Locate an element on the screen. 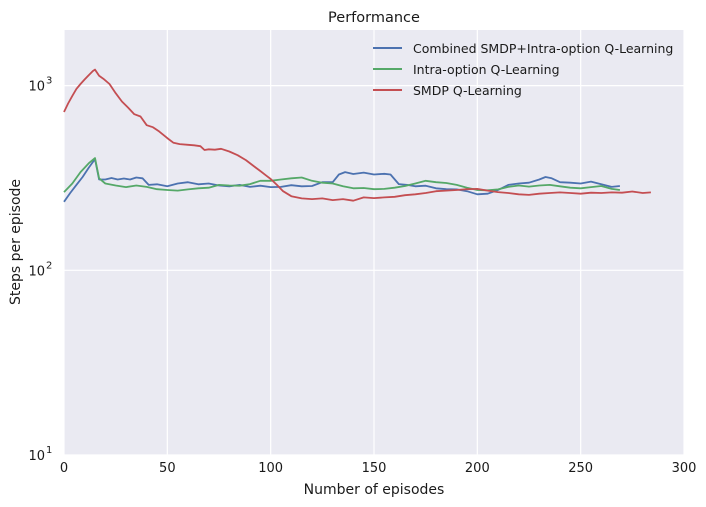 Image resolution: width=706 pixels, height=507 pixels. y-axis-label: Steps per episode is located at coordinates (16, 242).